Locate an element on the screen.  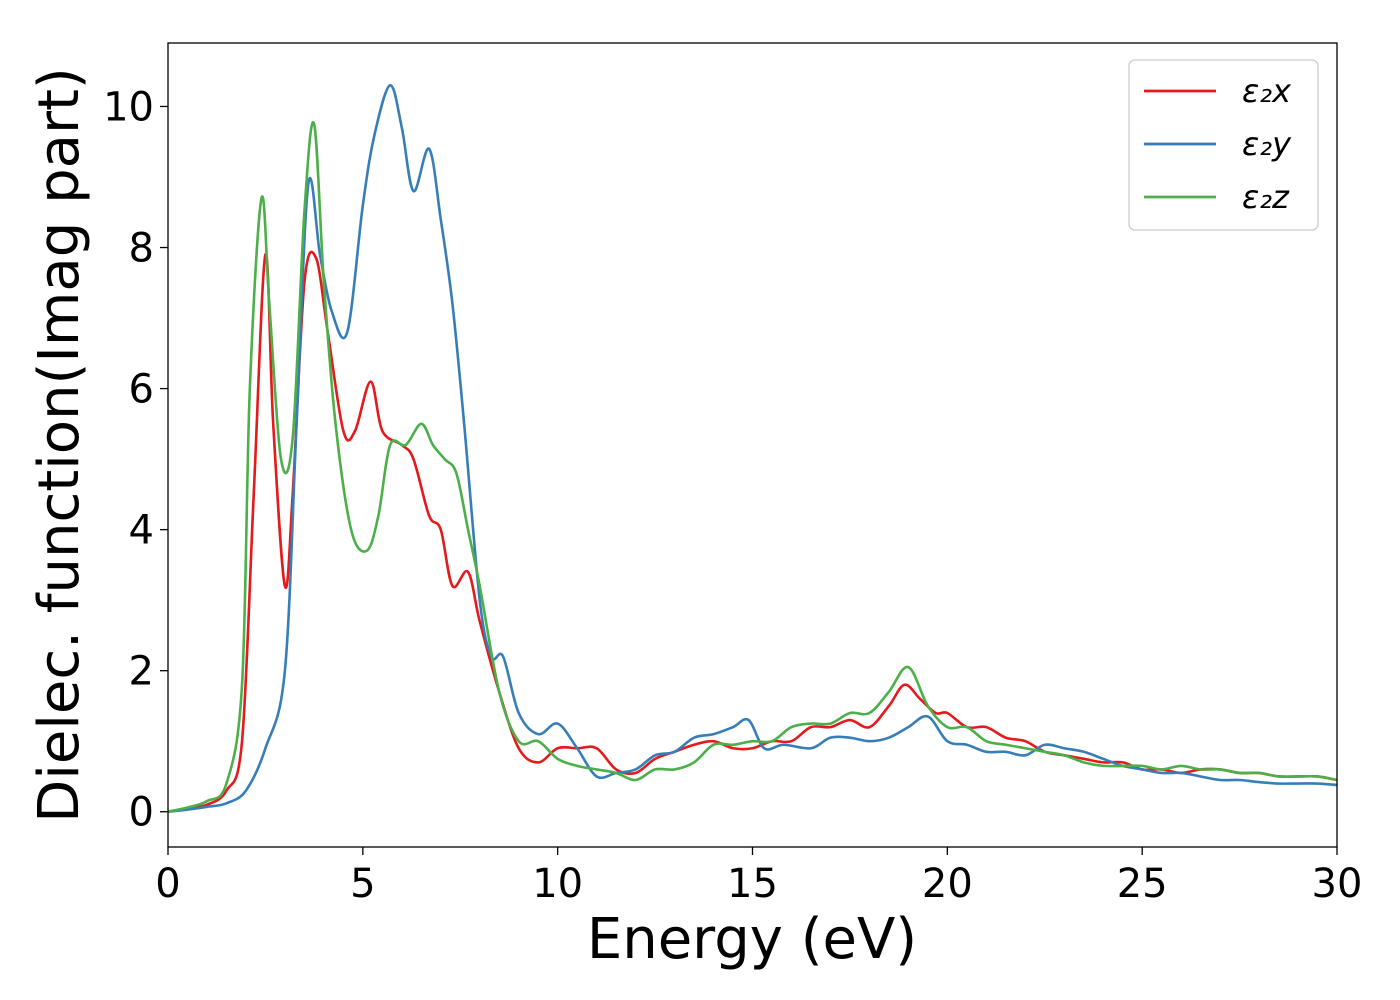
y-tick-label: 4 is located at coordinates (141, 531).